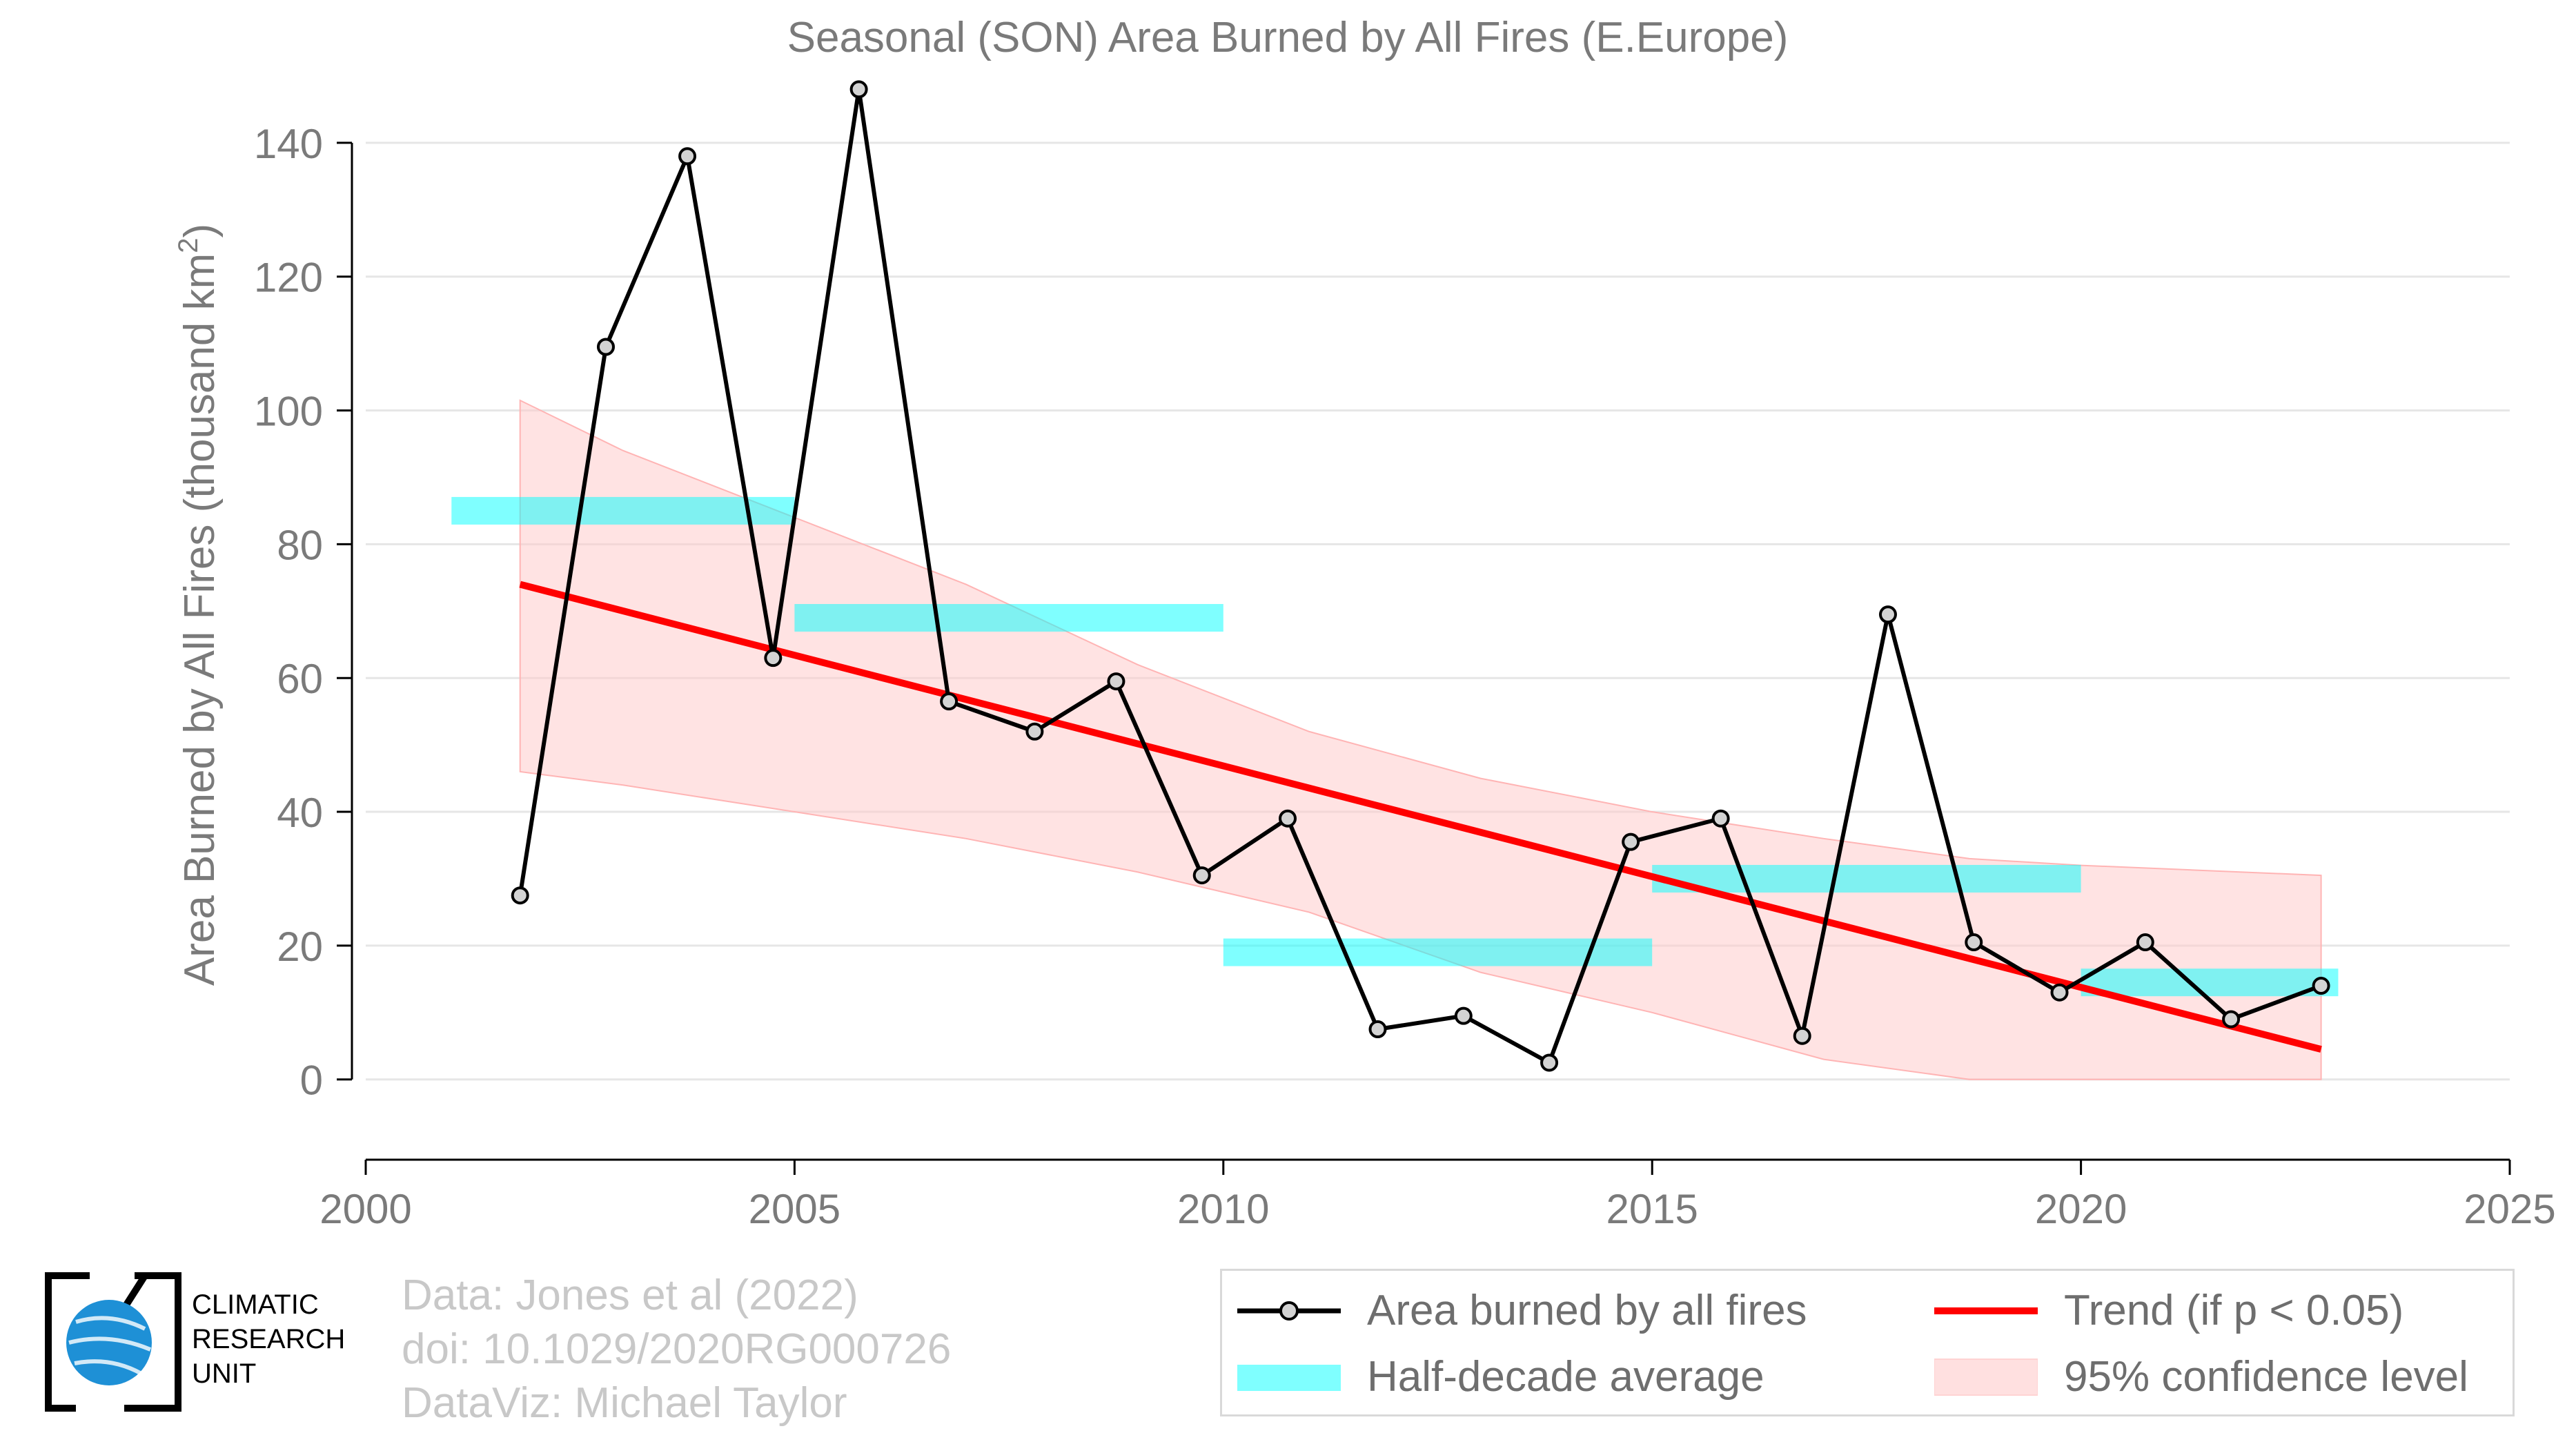 This screenshot has width=2576, height=1451. Describe the element at coordinates (1289, 1378) in the screenshot. I see `average-bar-icon` at that location.